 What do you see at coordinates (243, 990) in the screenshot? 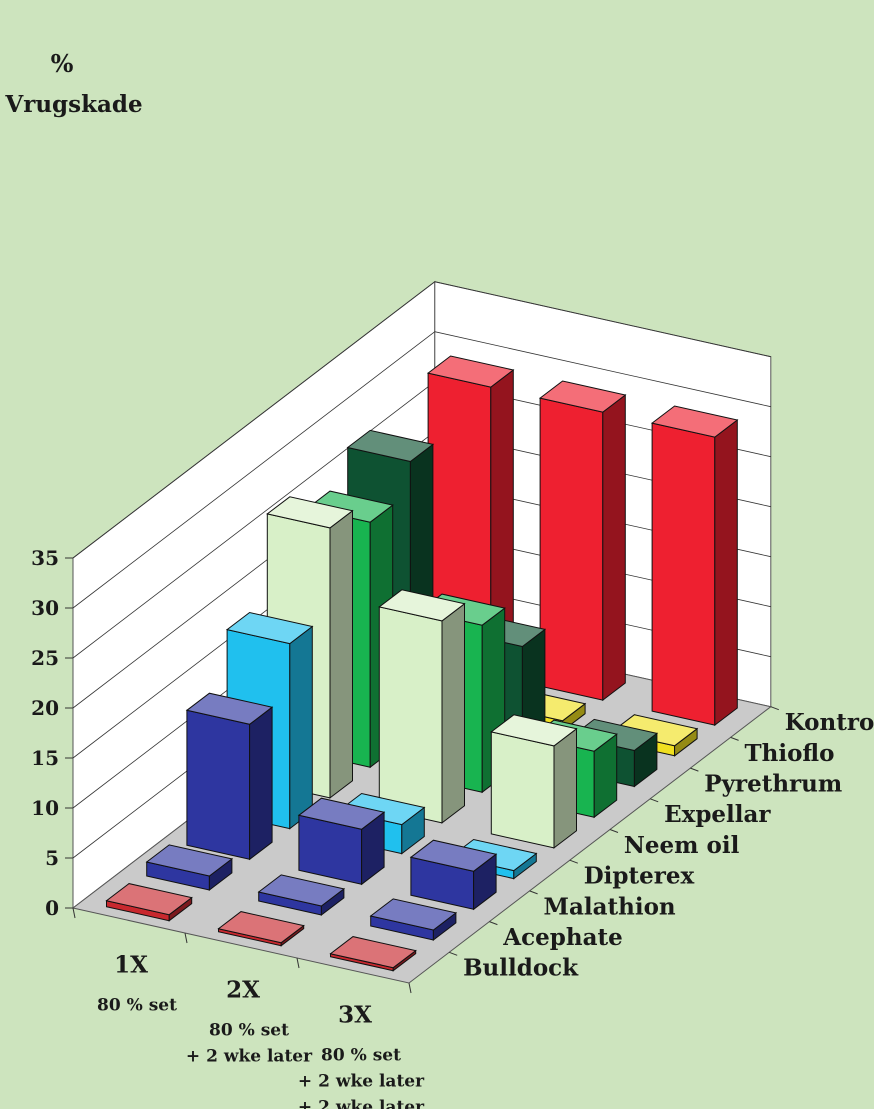
I see `category-label: 2X` at bounding box center [243, 990].